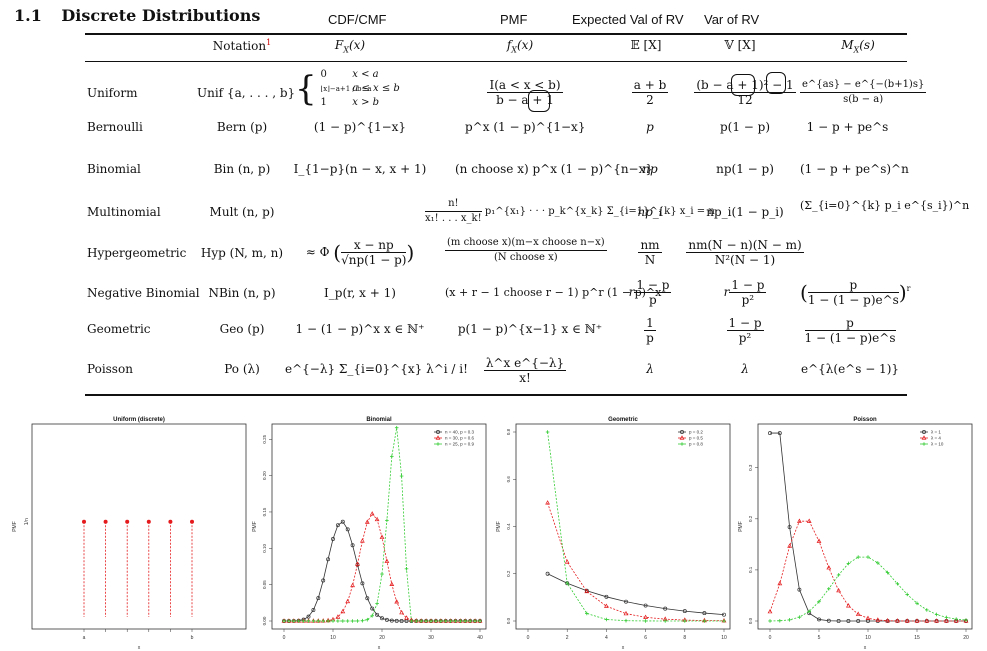 The image size is (987, 651). What do you see at coordinates (350, 46) in the screenshot?
I see `col-cdf: FX(x)` at bounding box center [350, 46].